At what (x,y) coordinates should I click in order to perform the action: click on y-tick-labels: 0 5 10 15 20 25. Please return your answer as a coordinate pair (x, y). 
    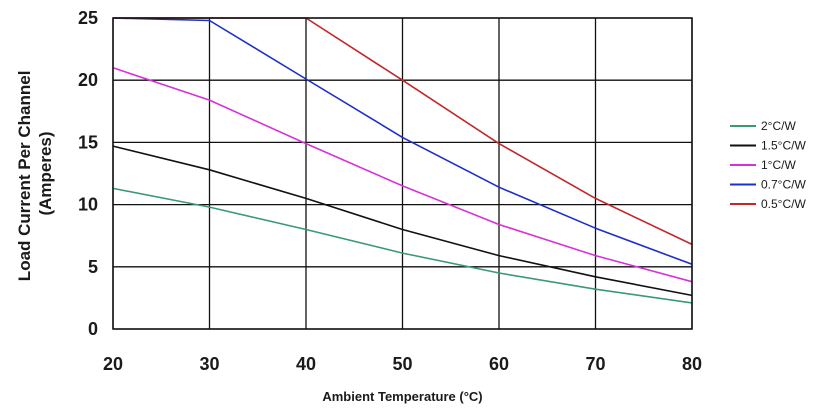
    Looking at the image, I should click on (88, 173).